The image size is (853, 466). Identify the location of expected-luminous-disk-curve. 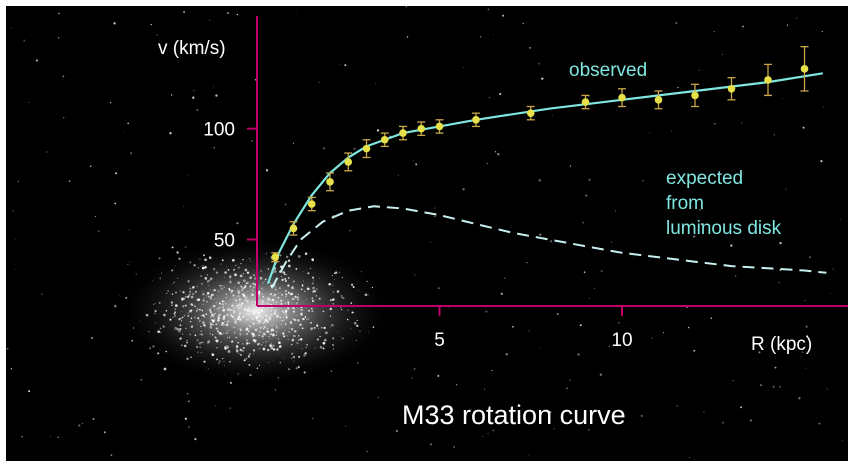
(548, 247).